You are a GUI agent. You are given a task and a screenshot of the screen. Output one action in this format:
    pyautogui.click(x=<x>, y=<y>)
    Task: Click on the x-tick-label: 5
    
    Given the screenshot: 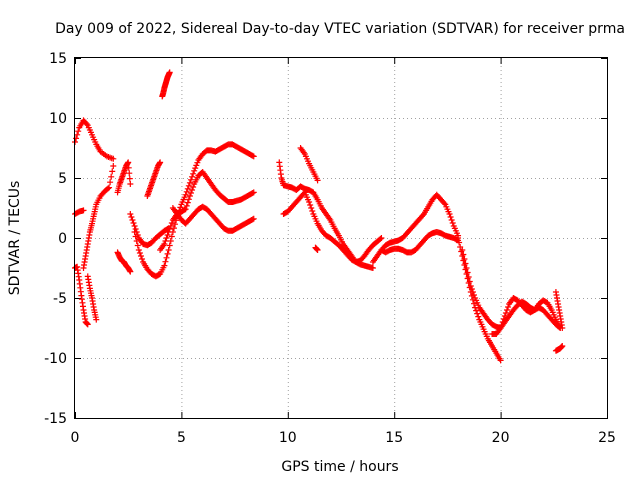 What is the action you would take?
    pyautogui.click(x=181, y=438)
    